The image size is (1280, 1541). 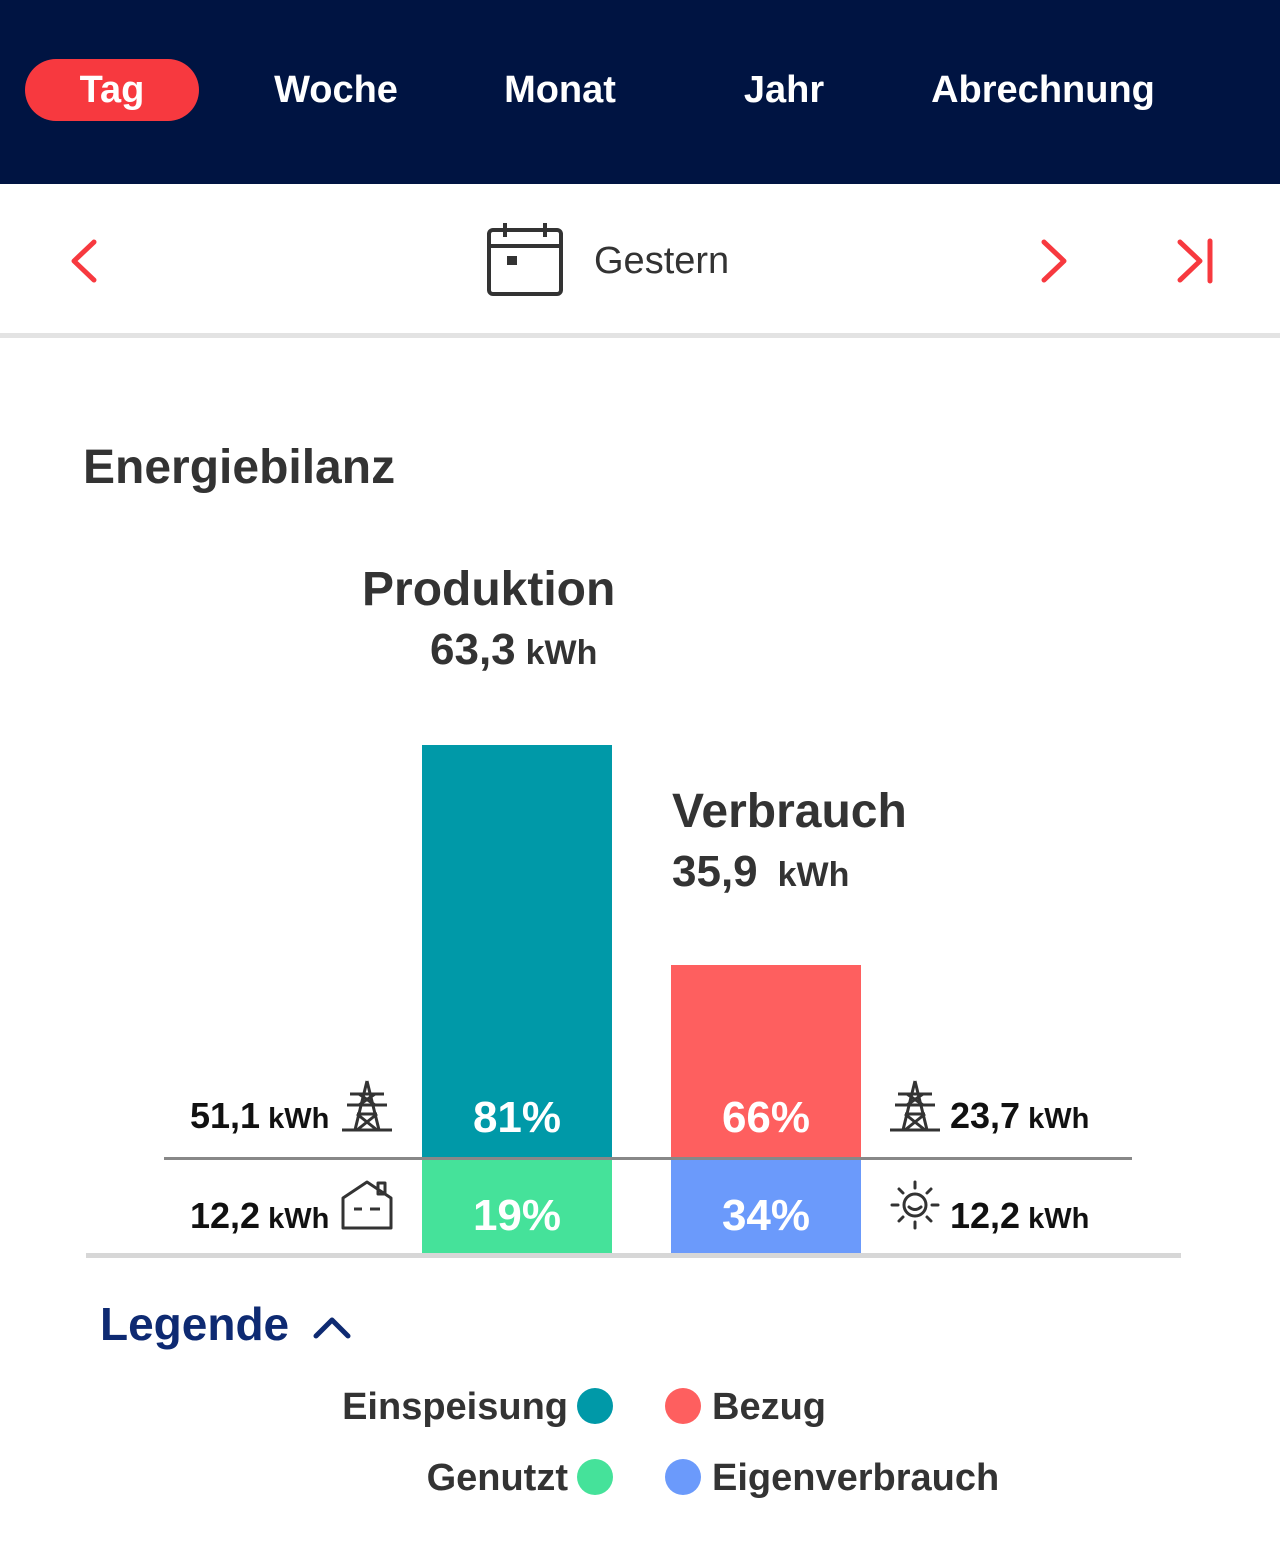 I want to click on legend-label-einspeisung: Einspeisung, so click(x=455, y=1407).